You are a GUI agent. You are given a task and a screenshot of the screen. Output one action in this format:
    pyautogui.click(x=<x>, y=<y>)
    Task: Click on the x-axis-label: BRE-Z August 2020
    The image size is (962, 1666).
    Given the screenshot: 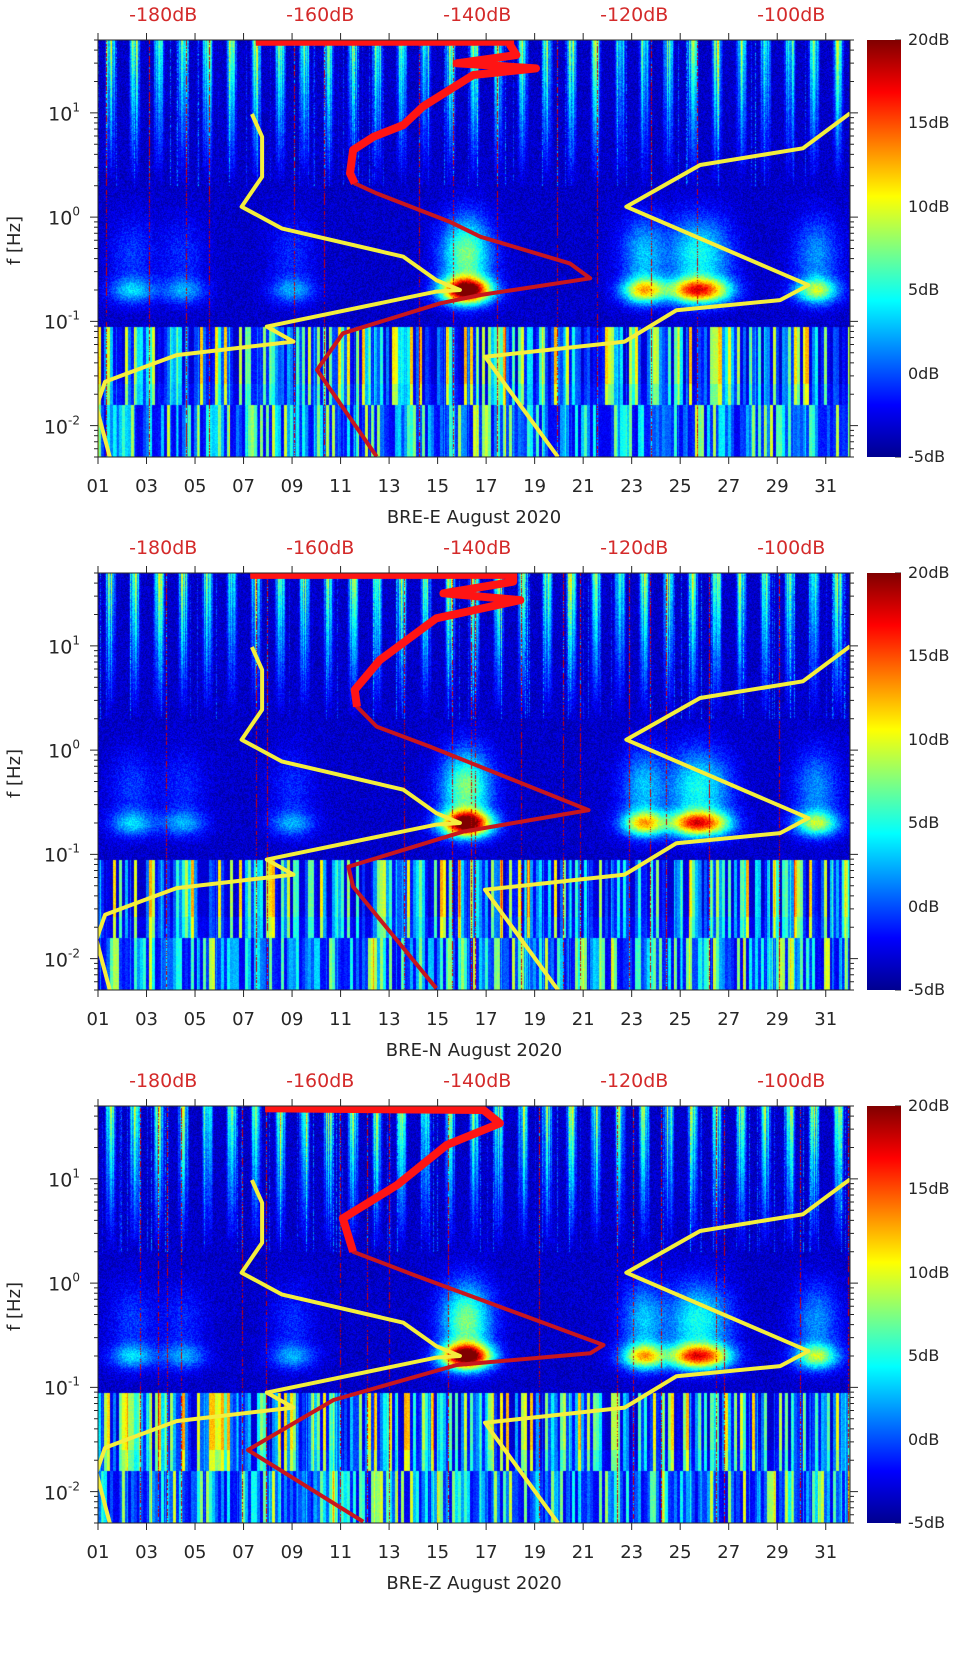 What is the action you would take?
    pyautogui.click(x=474, y=1583)
    